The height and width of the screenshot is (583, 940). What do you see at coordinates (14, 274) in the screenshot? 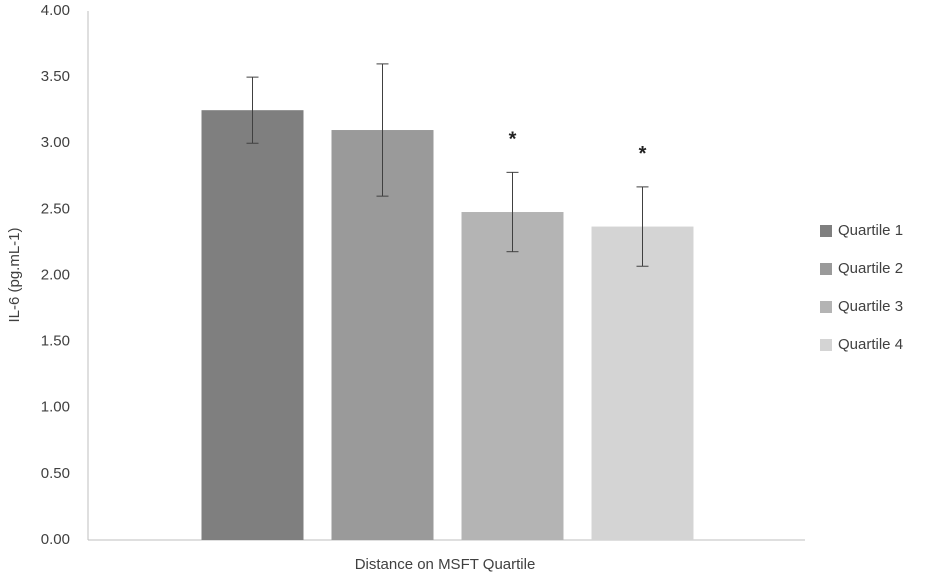
I see `y-axis-label: IL-6 (pg.mL-1)` at bounding box center [14, 274].